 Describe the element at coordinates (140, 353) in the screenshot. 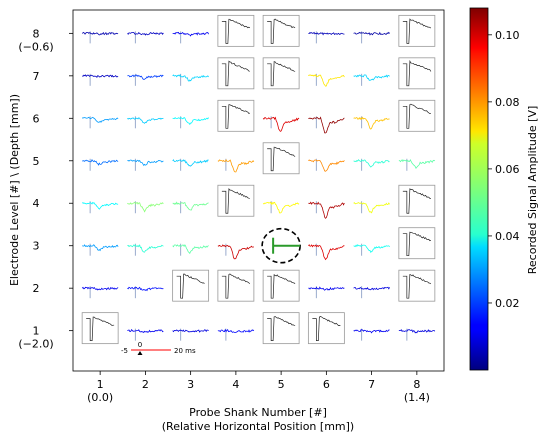

I see `stimulus-onset-marker` at that location.